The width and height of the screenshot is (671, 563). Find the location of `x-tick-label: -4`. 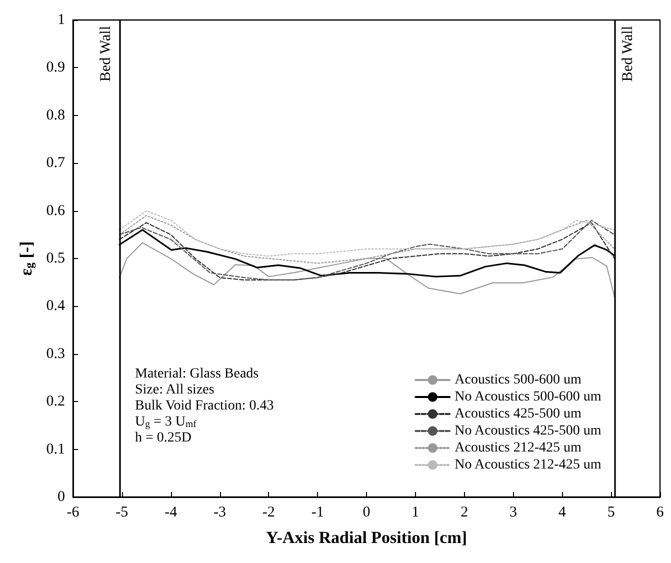

x-tick-label: -4 is located at coordinates (171, 512).